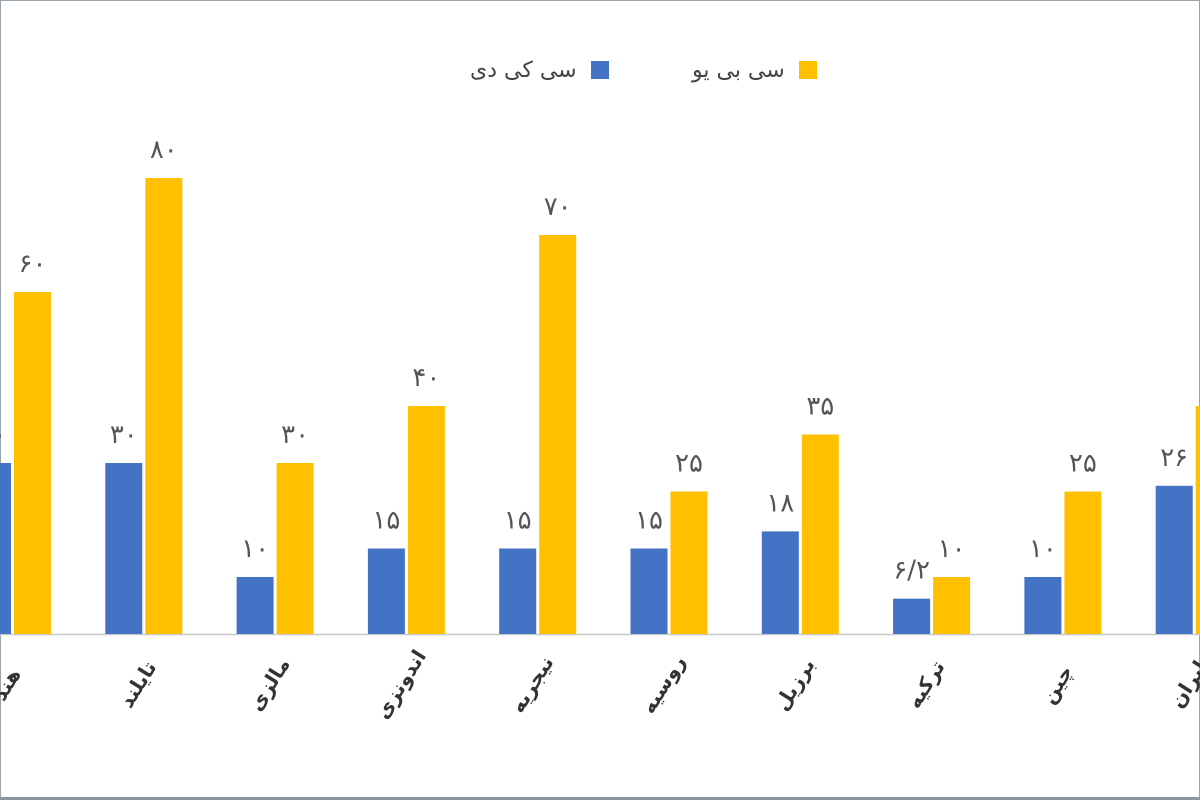  What do you see at coordinates (952, 549) in the screenshot?
I see `data-label-cbu-7: ۱۰` at bounding box center [952, 549].